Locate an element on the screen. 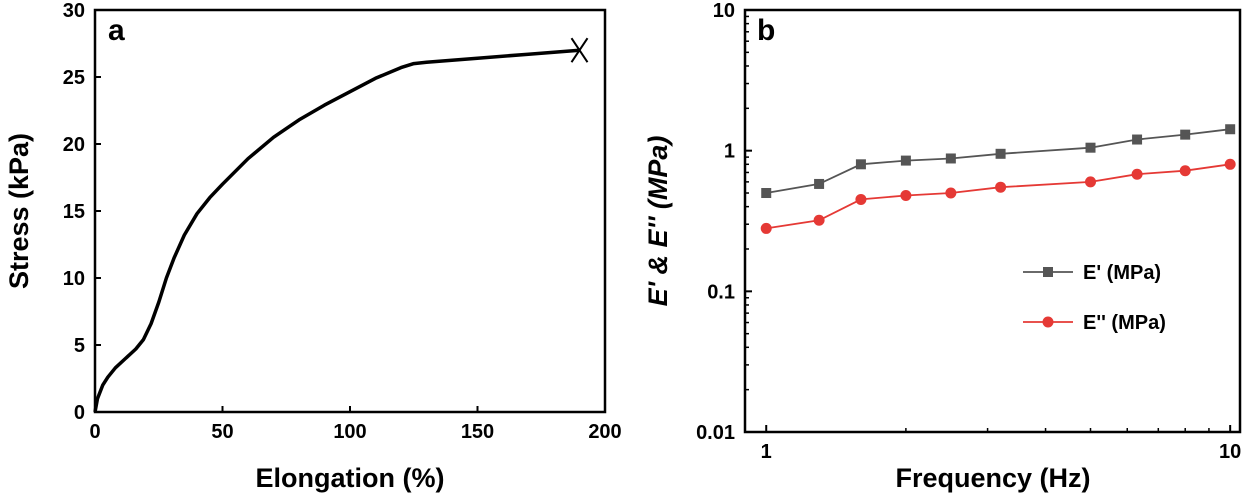  panel-b-letter: b is located at coordinates (766, 30).